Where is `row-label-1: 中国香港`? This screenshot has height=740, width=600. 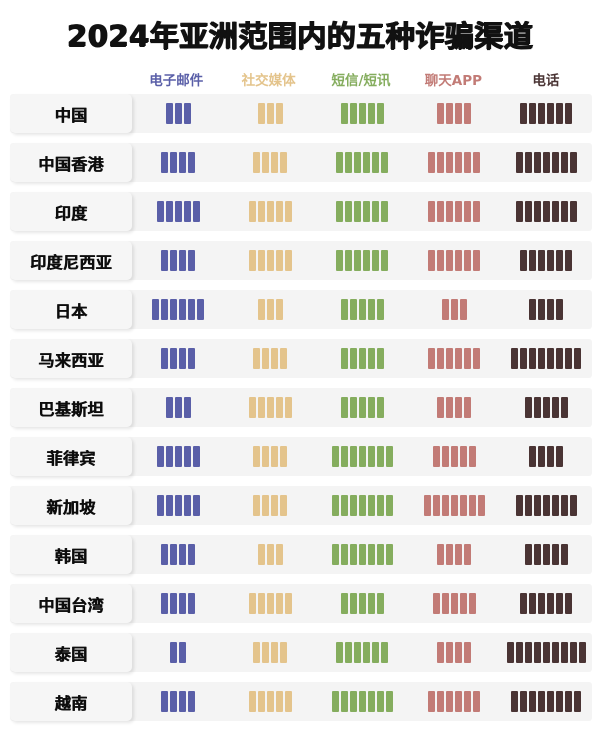 row-label-1: 中国香港 is located at coordinates (71, 164).